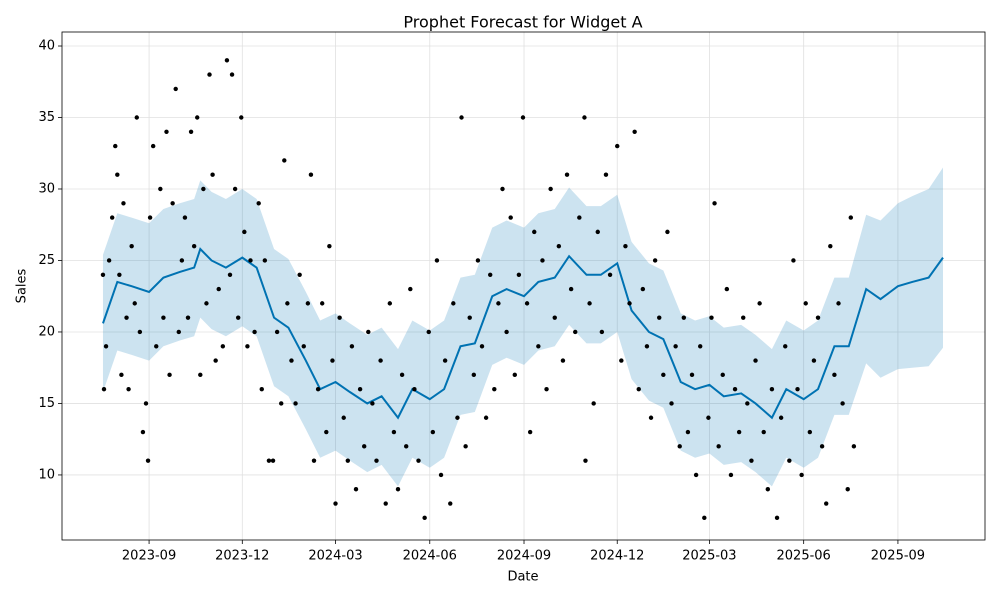  What do you see at coordinates (522, 577) in the screenshot?
I see `x-axis-label: Date` at bounding box center [522, 577].